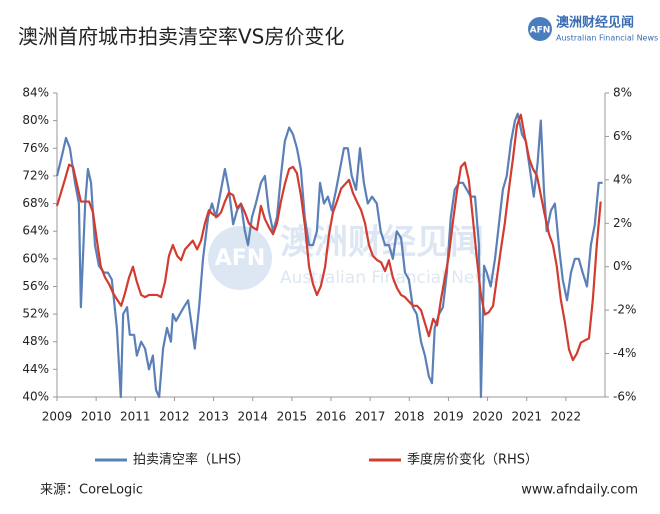 The image size is (660, 514). I want to click on y2-tick-label: 0%, so click(622, 266).